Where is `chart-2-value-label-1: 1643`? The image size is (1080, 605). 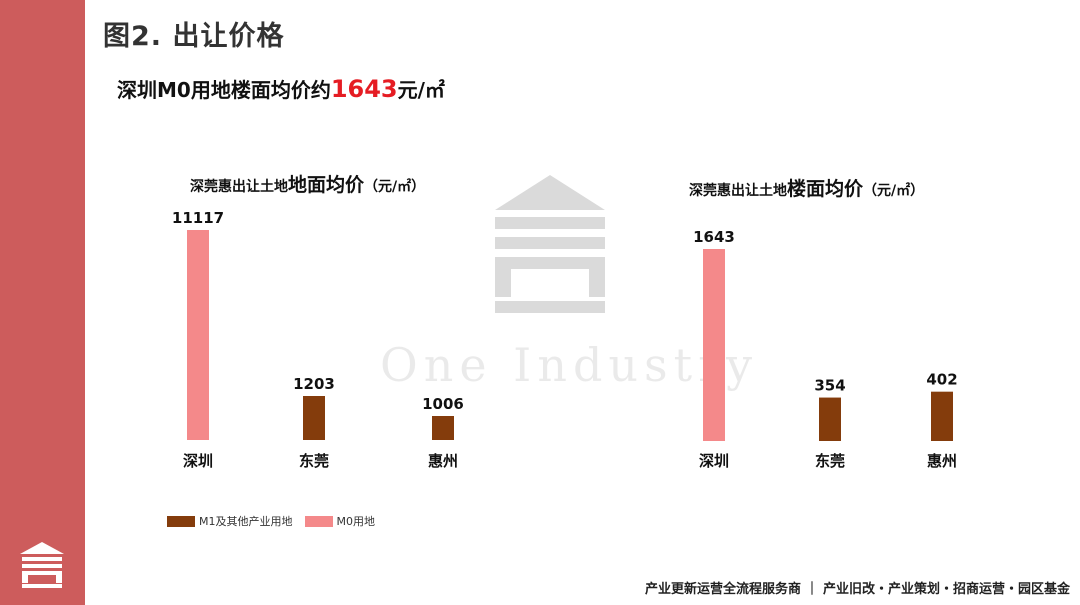 chart-2-value-label-1: 1643 is located at coordinates (714, 237).